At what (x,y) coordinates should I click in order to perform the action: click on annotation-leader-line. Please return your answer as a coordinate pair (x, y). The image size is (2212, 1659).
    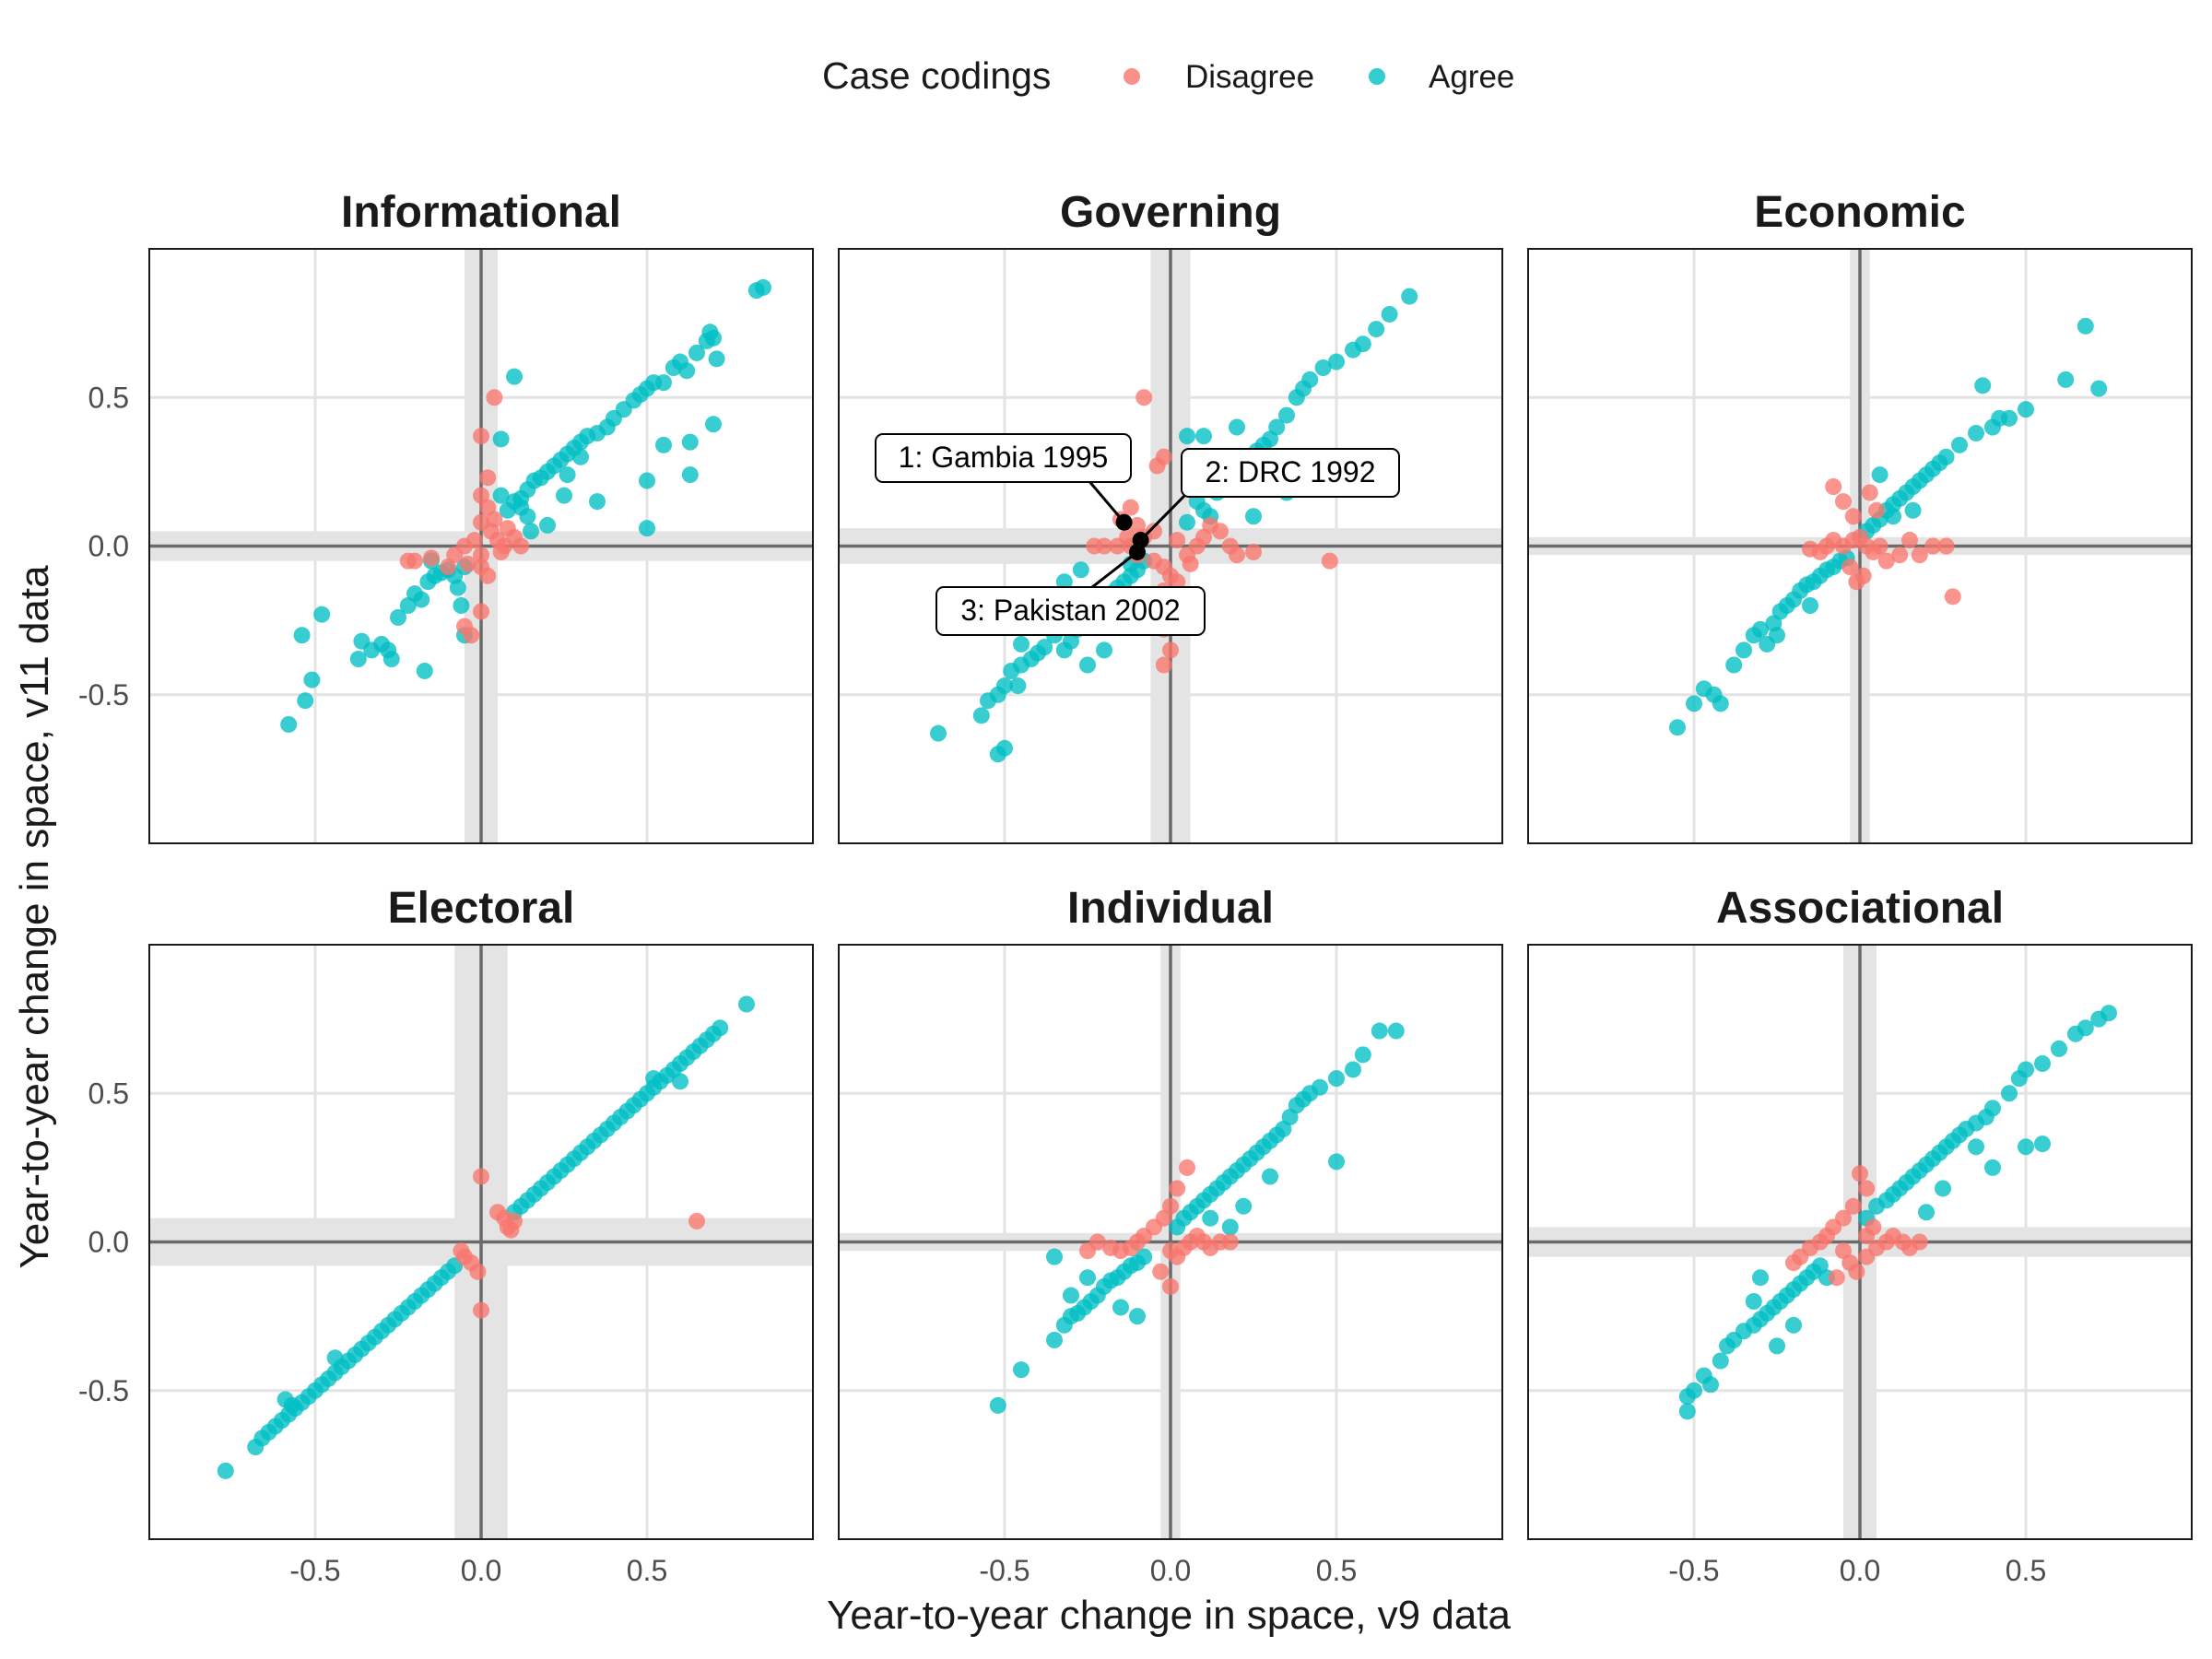
    Looking at the image, I should click on (1114, 569).